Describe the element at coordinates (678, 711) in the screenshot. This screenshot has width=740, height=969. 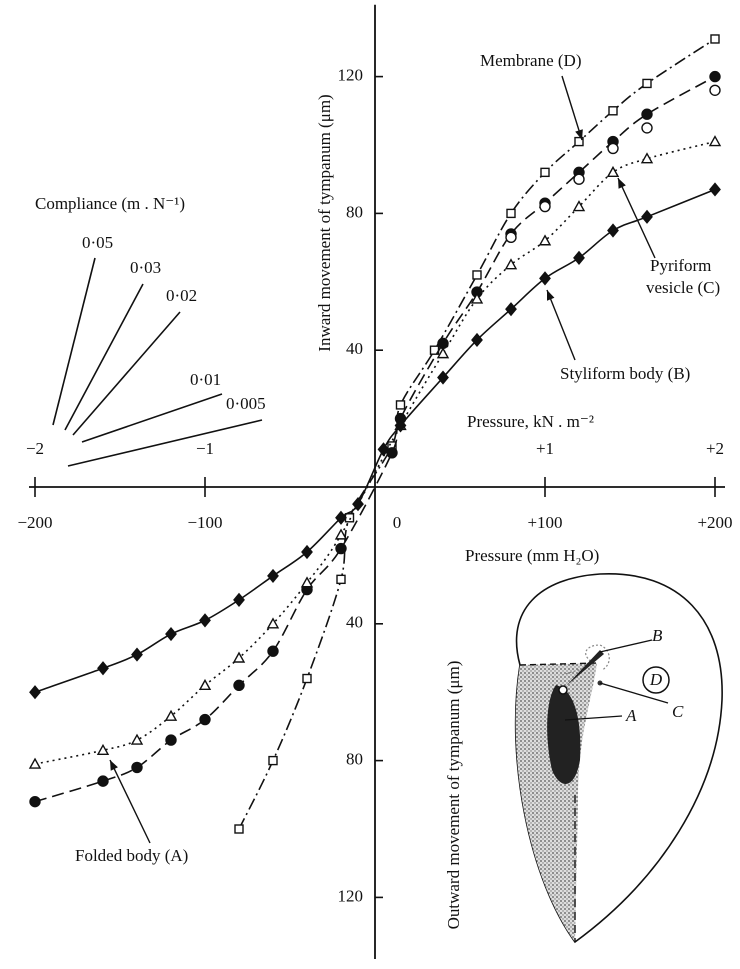
I see `inset-label: C` at that location.